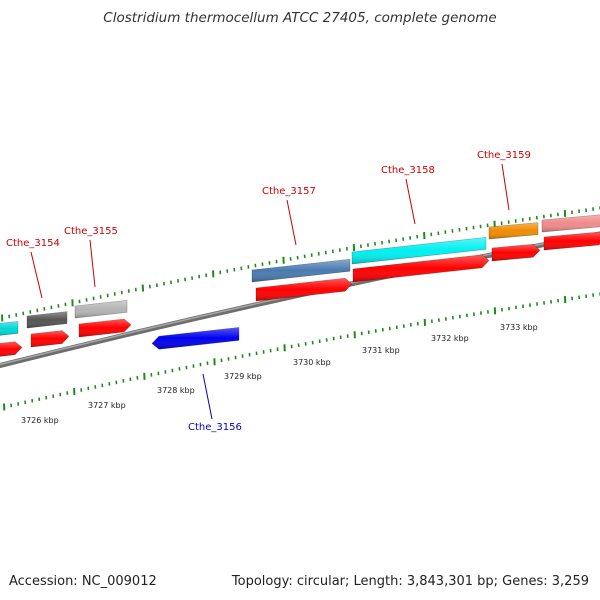 Image resolution: width=600 pixels, height=600 pixels. What do you see at coordinates (289, 191) in the screenshot?
I see `gene-label: Cthe_3157` at bounding box center [289, 191].